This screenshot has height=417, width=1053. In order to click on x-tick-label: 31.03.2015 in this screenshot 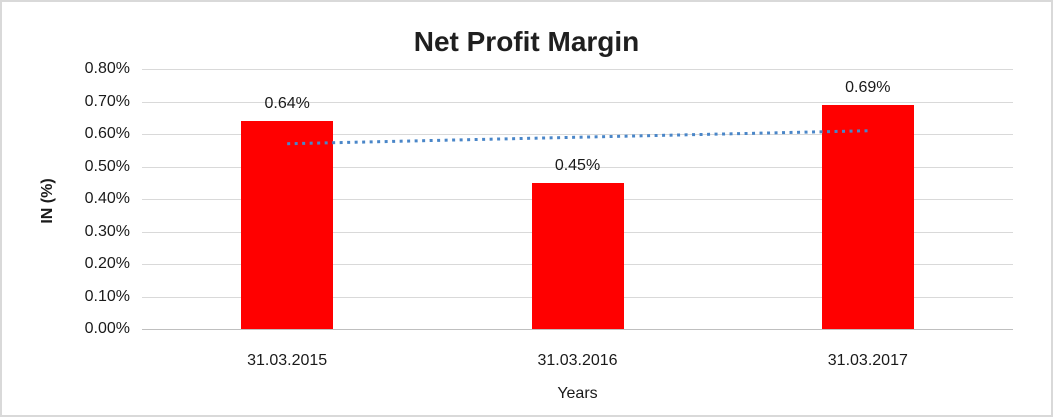, I will do `click(287, 360)`.